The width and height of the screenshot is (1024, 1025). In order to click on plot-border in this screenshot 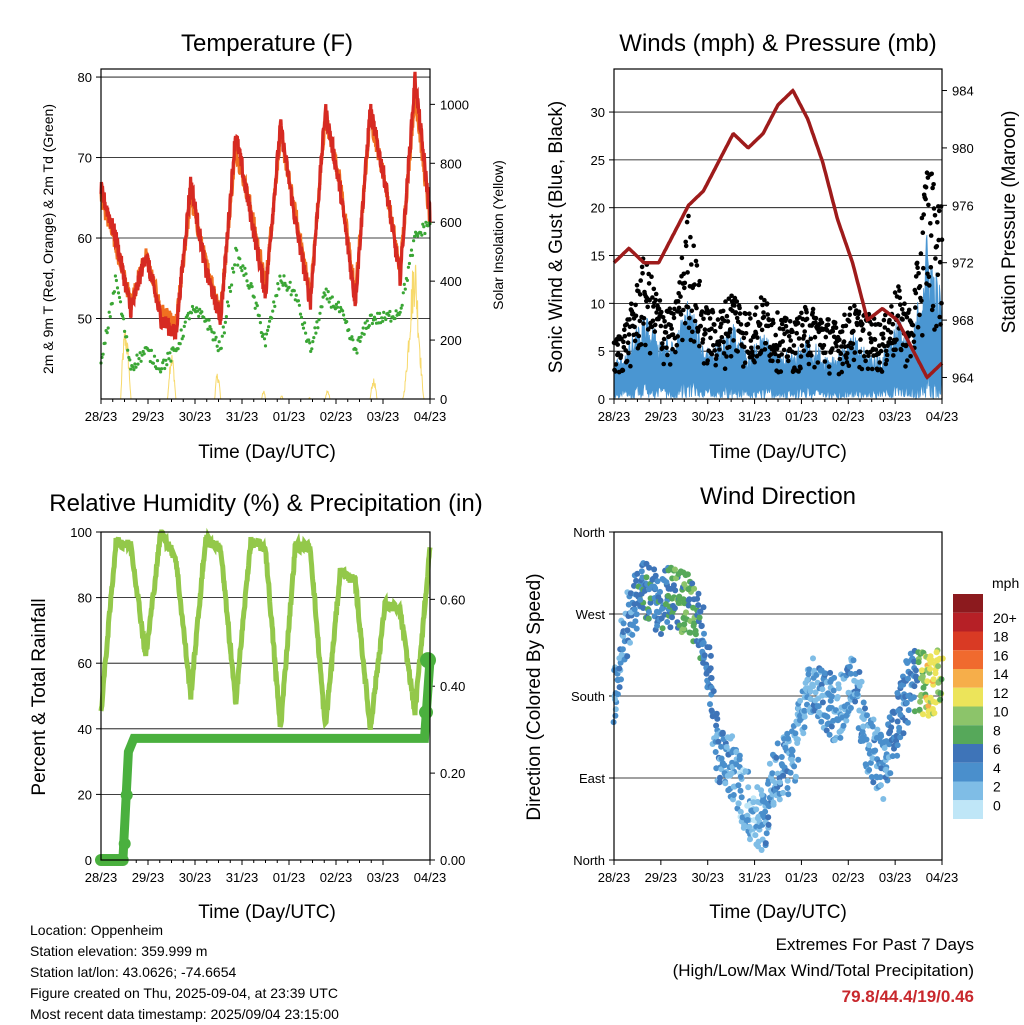, I will do `click(778, 234)`.